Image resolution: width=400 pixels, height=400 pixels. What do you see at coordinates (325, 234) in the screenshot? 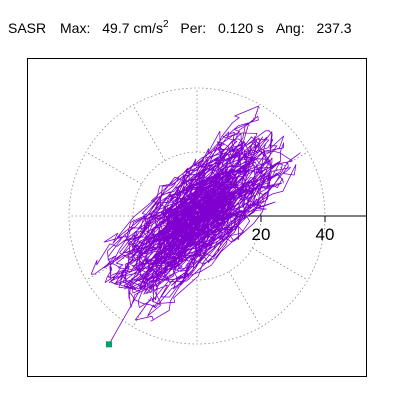
I see `radial-tick-label-40: 40` at bounding box center [325, 234].